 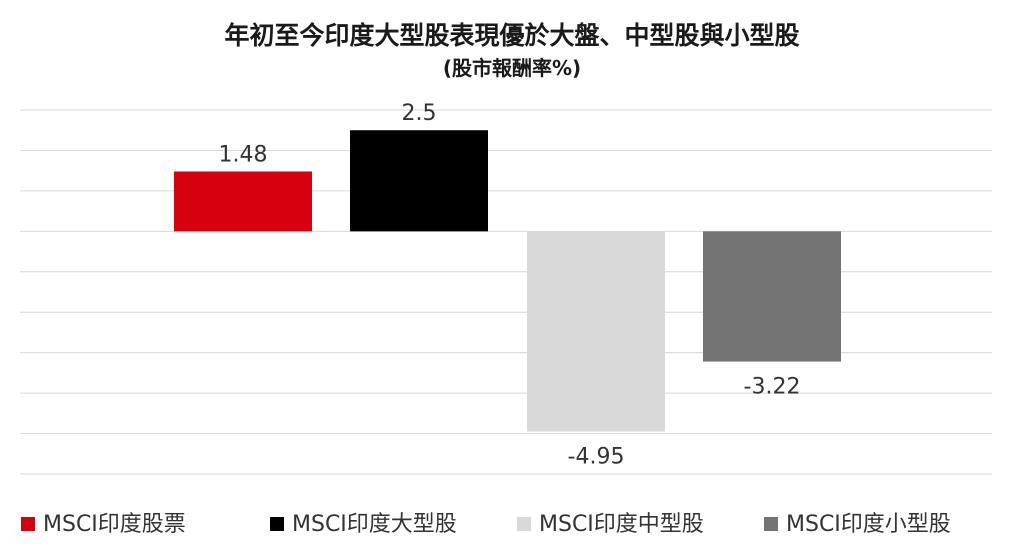 What do you see at coordinates (772, 387) in the screenshot?
I see `data-label: -3.22` at bounding box center [772, 387].